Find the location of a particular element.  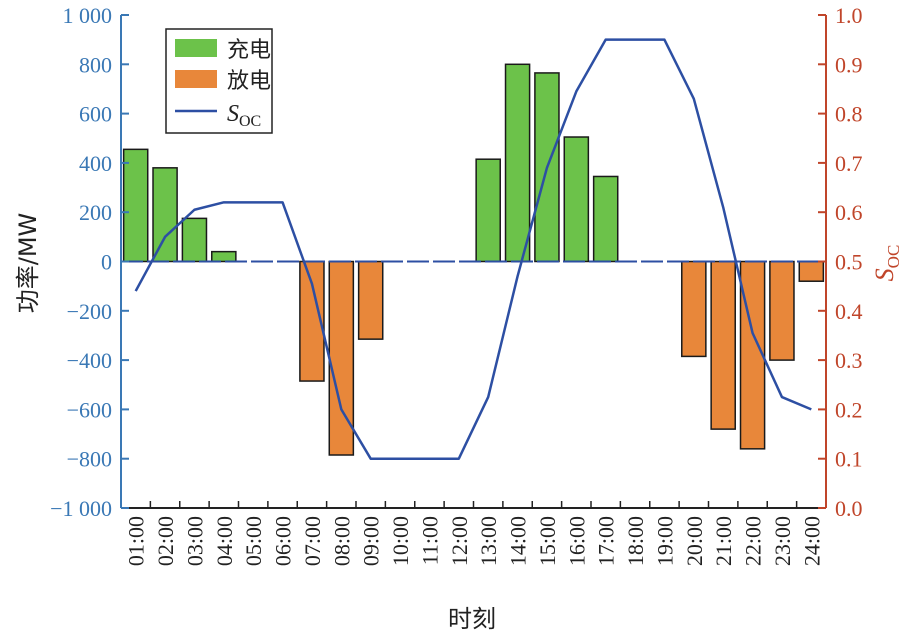

legend-swatch-discharge is located at coordinates (196, 79).